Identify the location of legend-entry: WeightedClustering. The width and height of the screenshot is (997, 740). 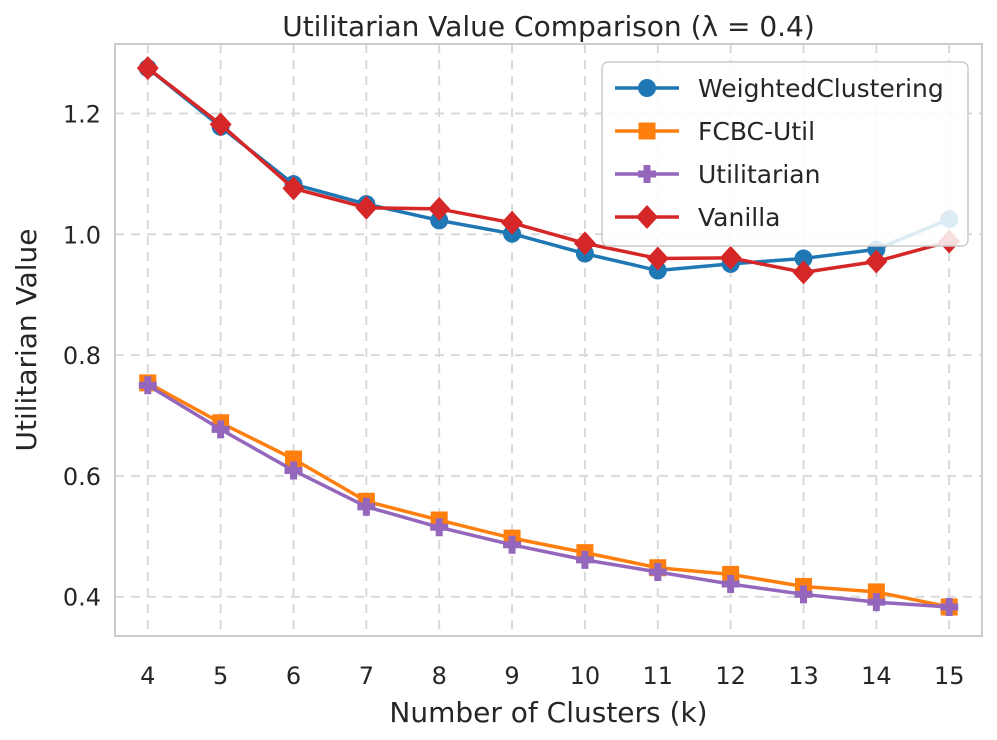
(779, 88).